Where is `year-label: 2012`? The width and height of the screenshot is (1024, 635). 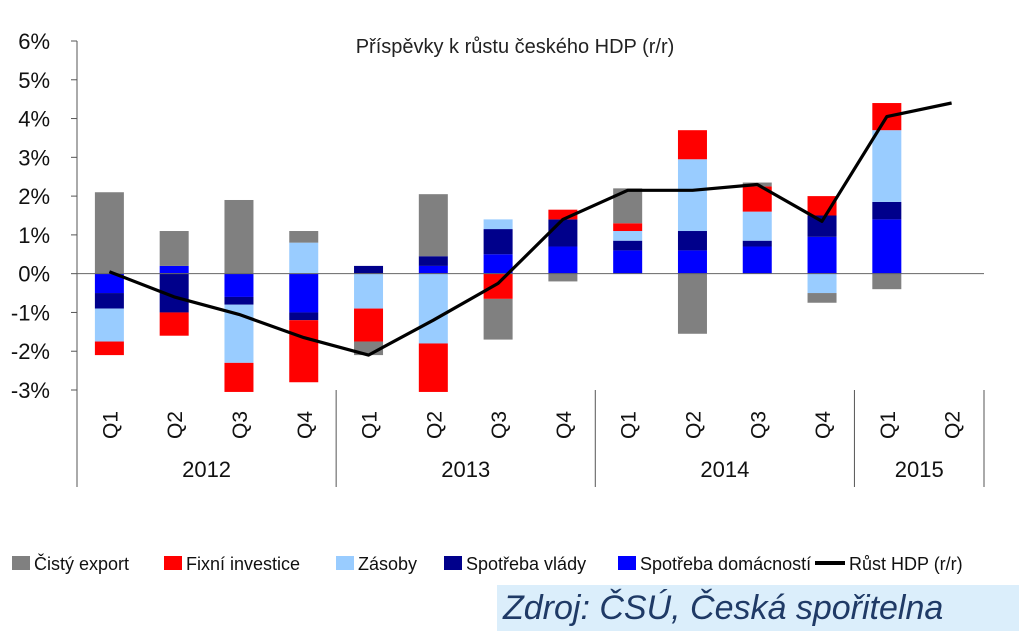
year-label: 2012 is located at coordinates (206, 469).